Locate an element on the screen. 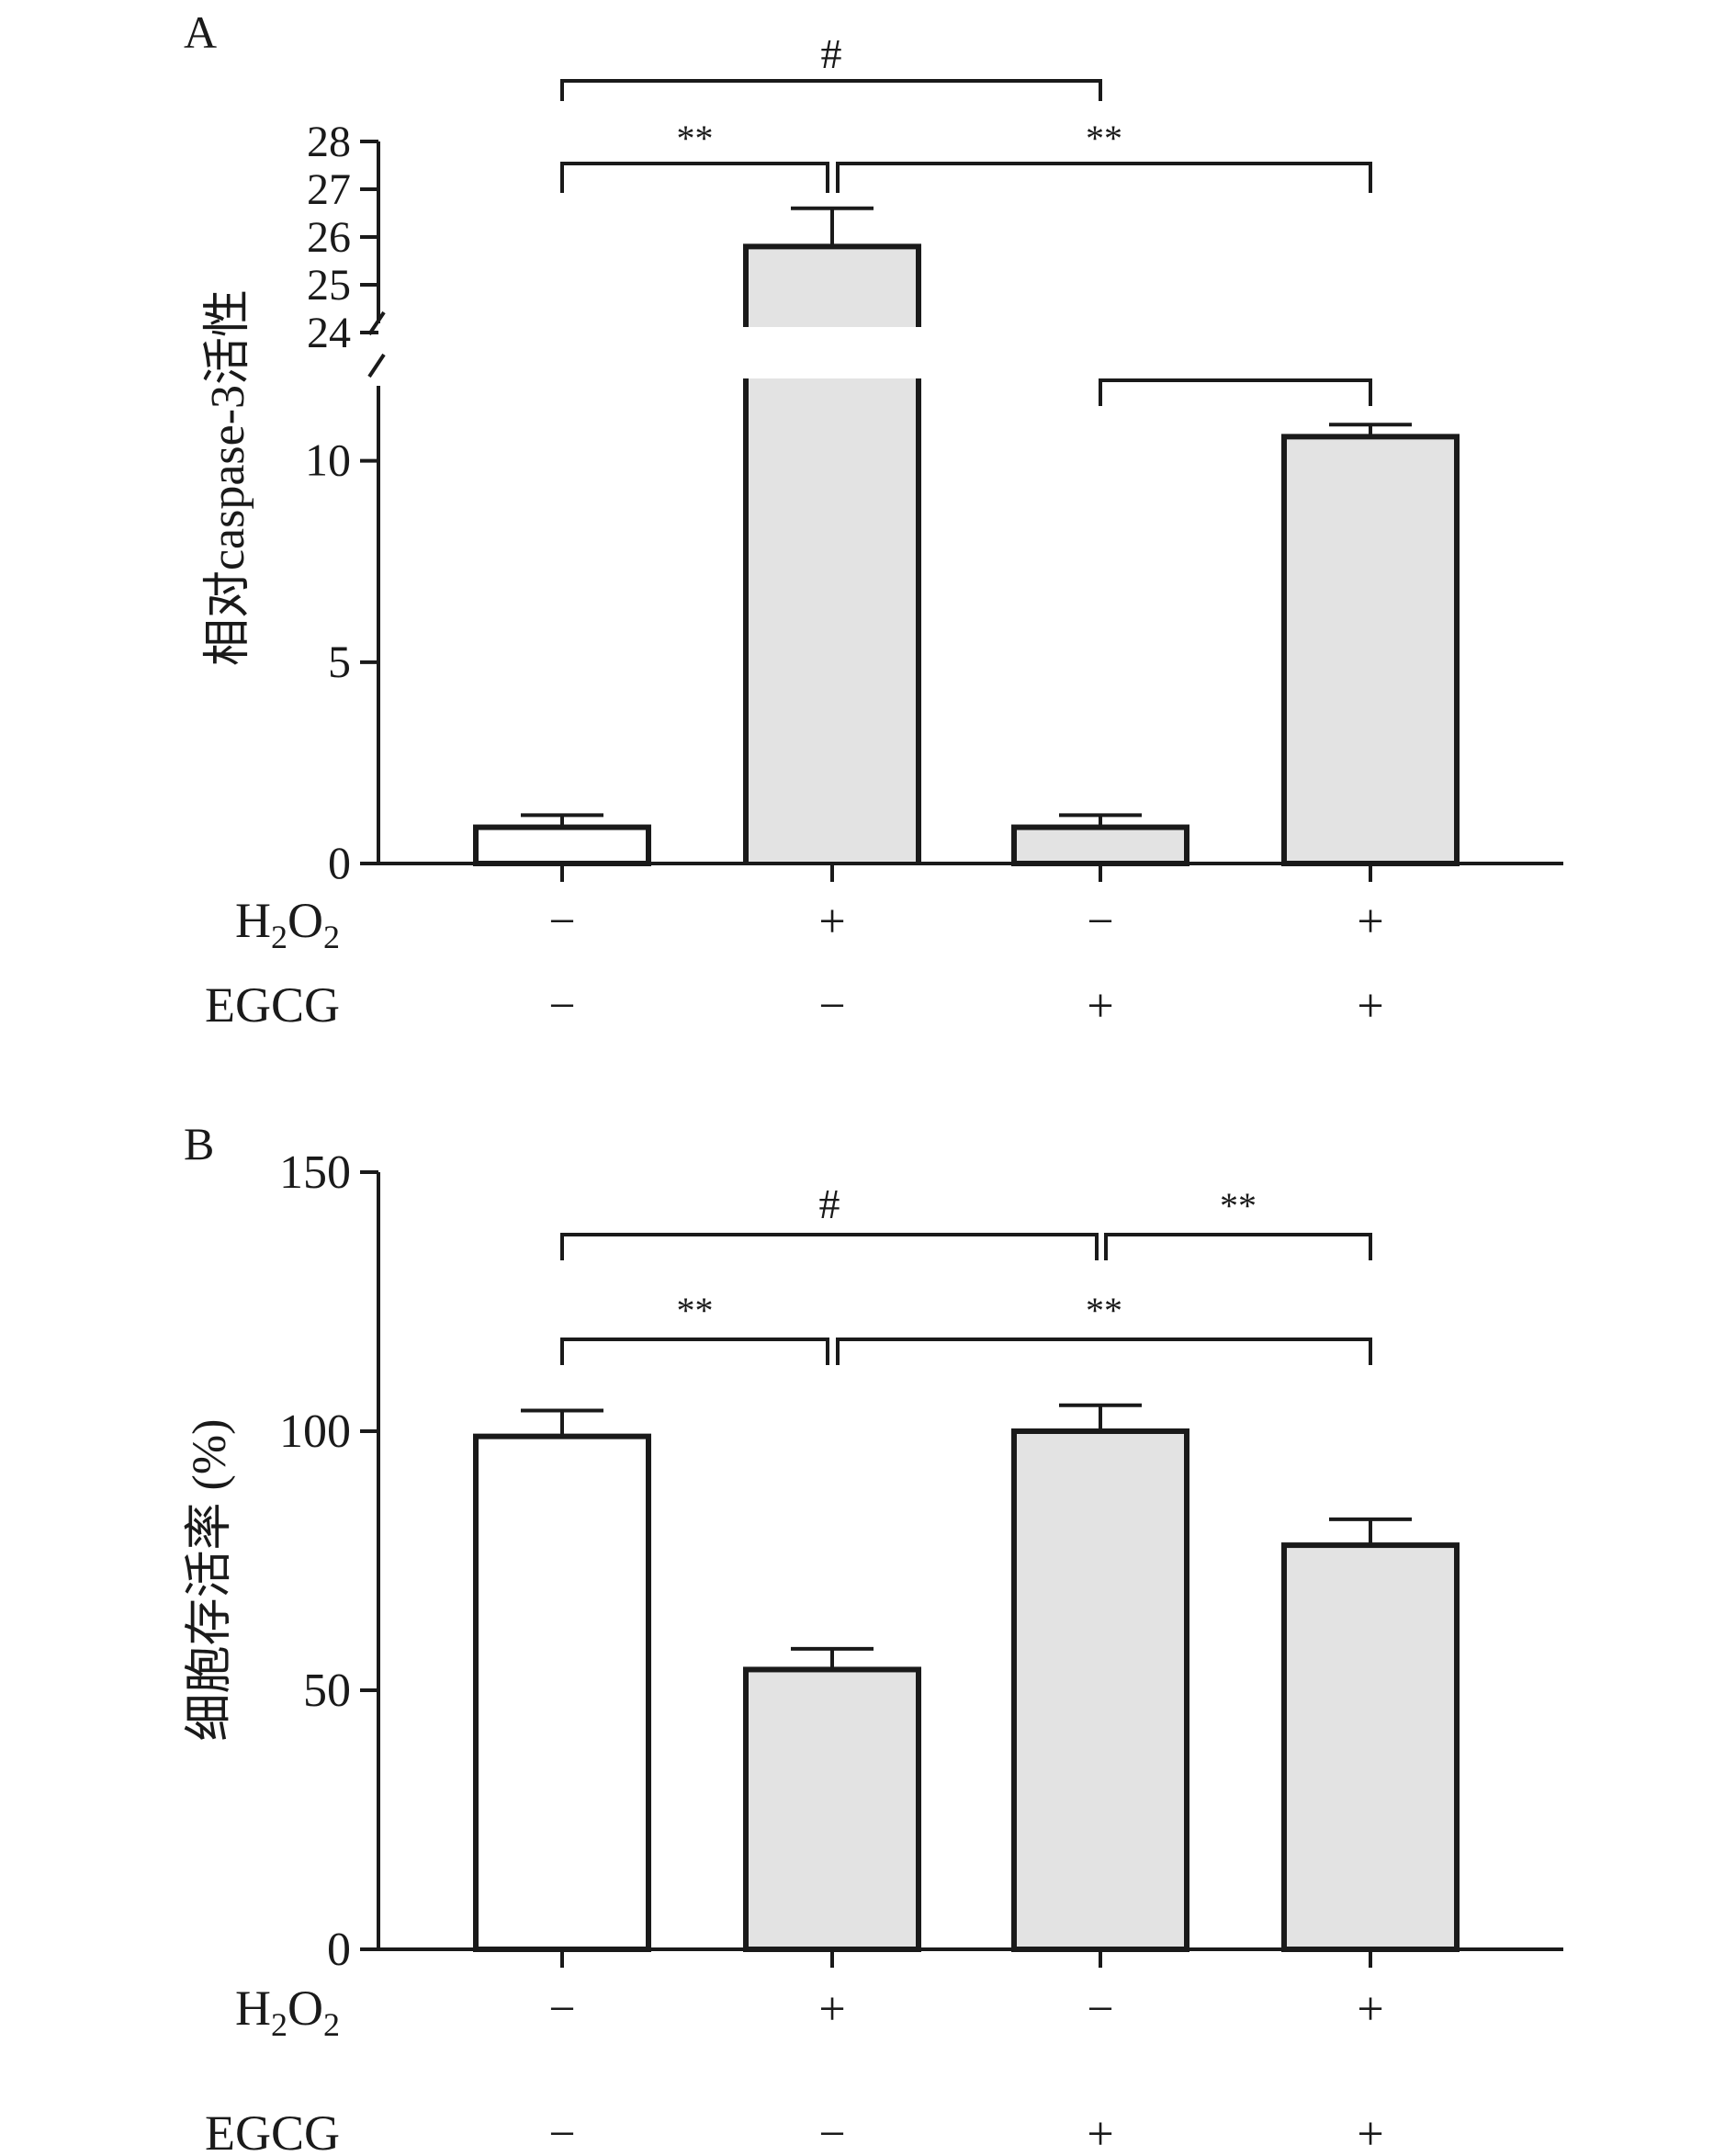 The width and height of the screenshot is (1736, 2156). y-axis-label-b: 细胞存活率 (%) is located at coordinates (210, 1580).